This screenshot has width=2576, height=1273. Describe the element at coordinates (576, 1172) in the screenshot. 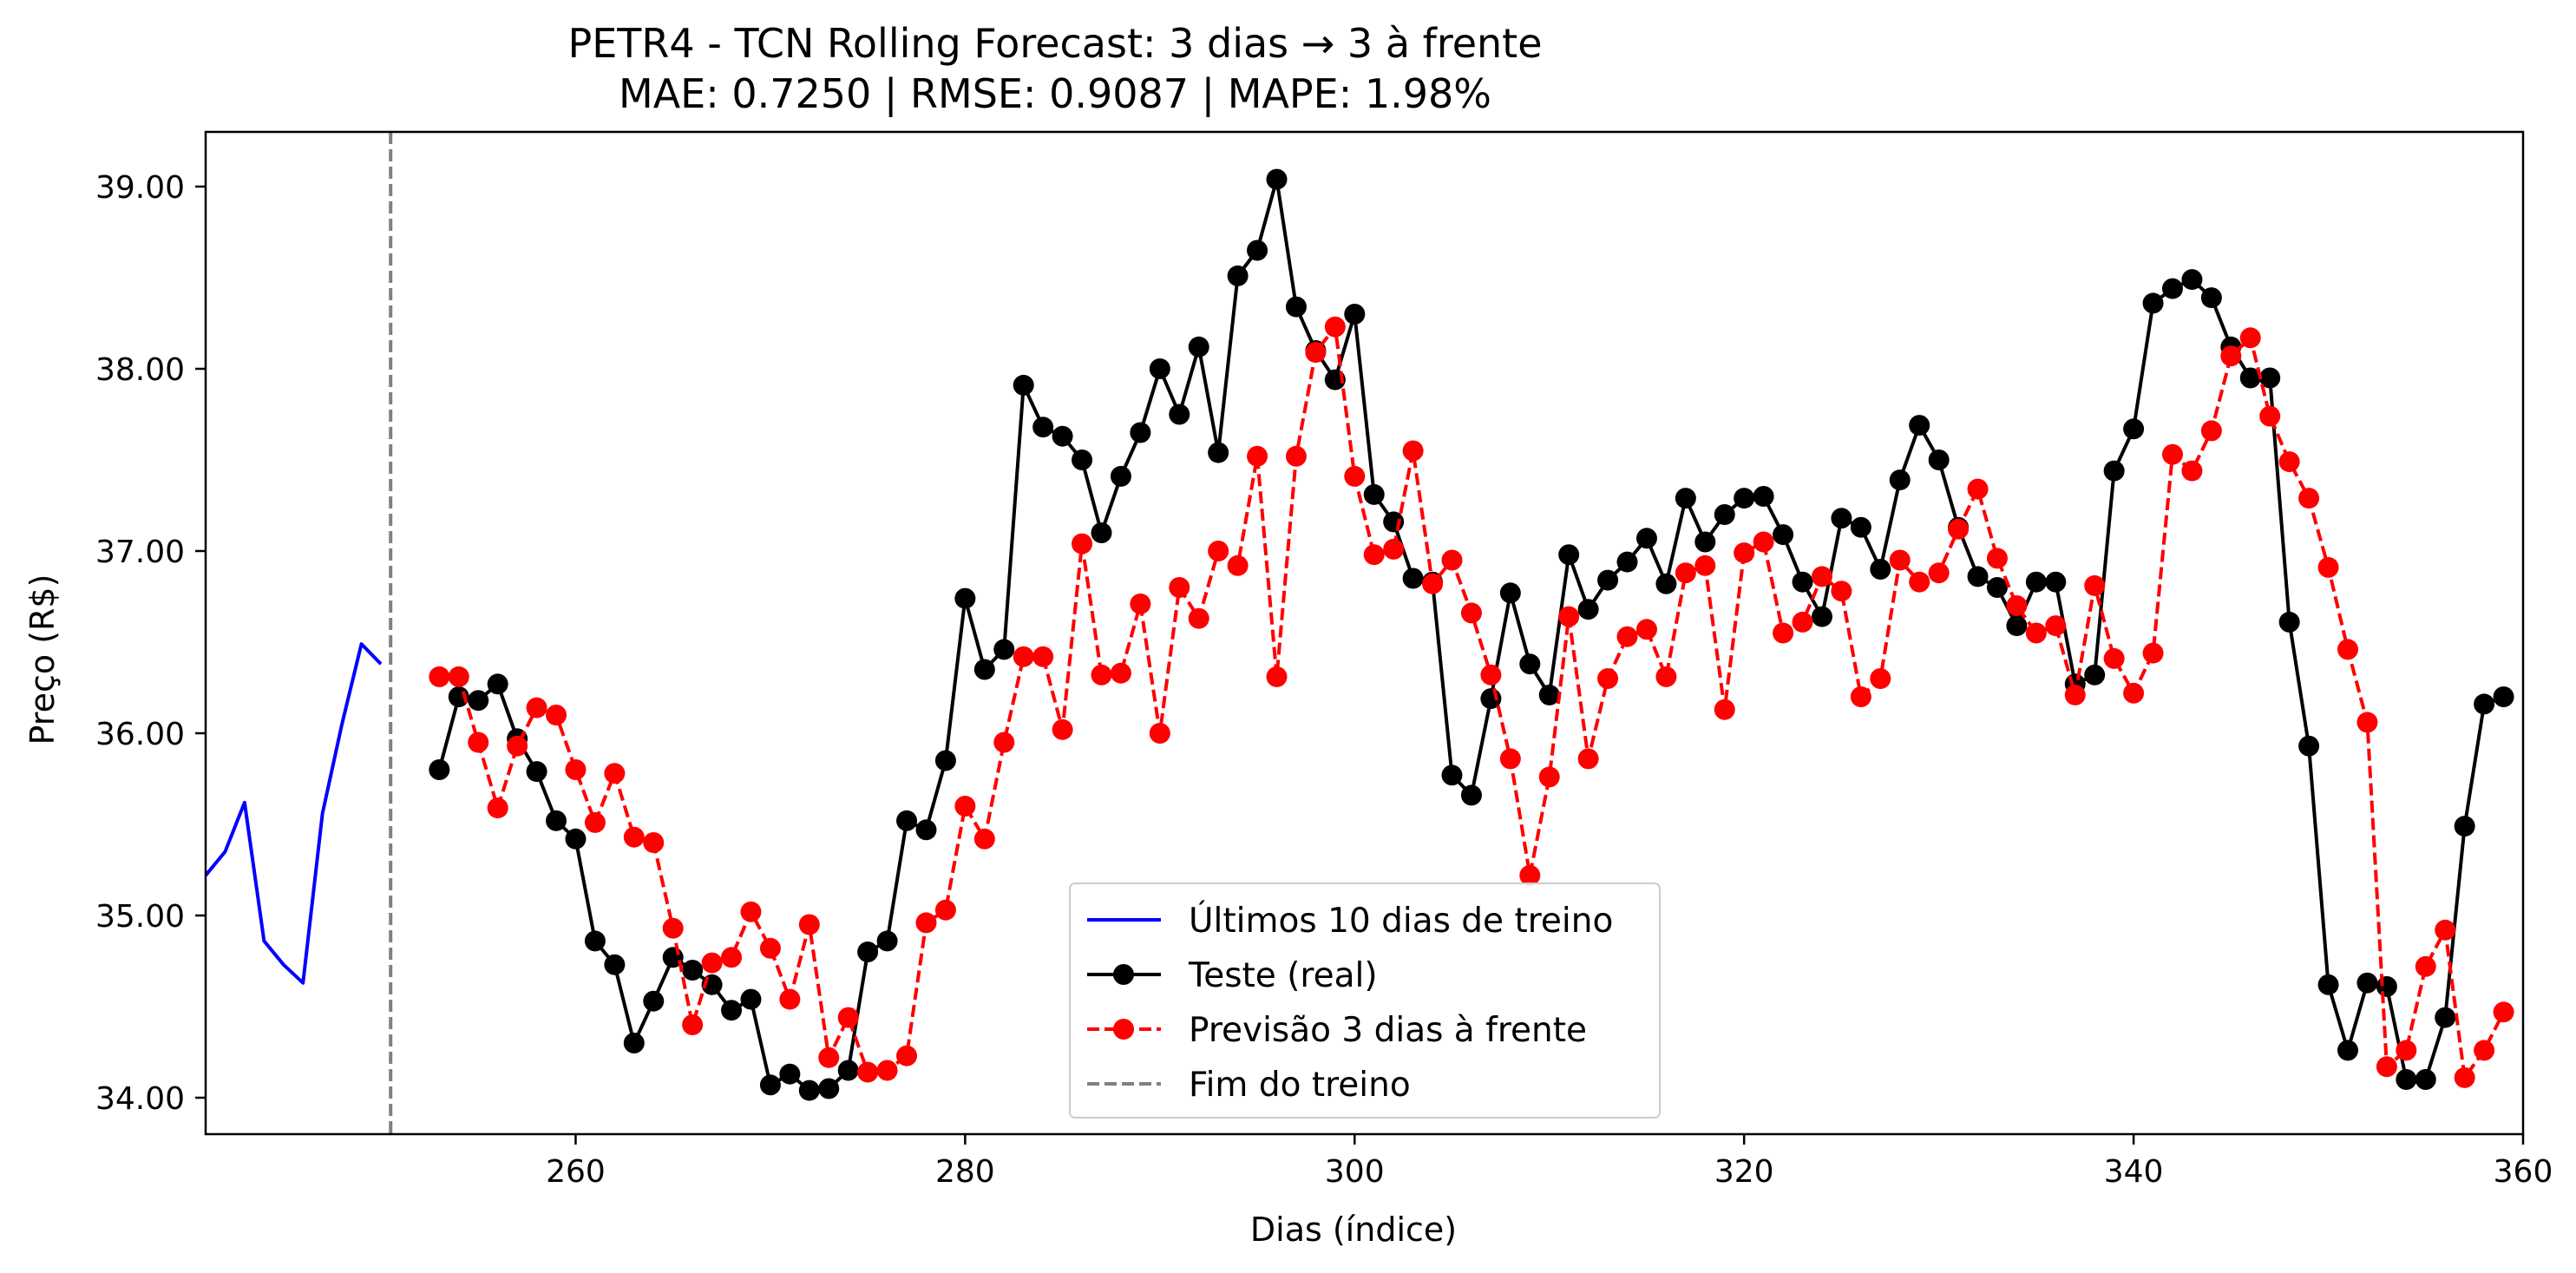

I see `x-tick-label: 260` at that location.